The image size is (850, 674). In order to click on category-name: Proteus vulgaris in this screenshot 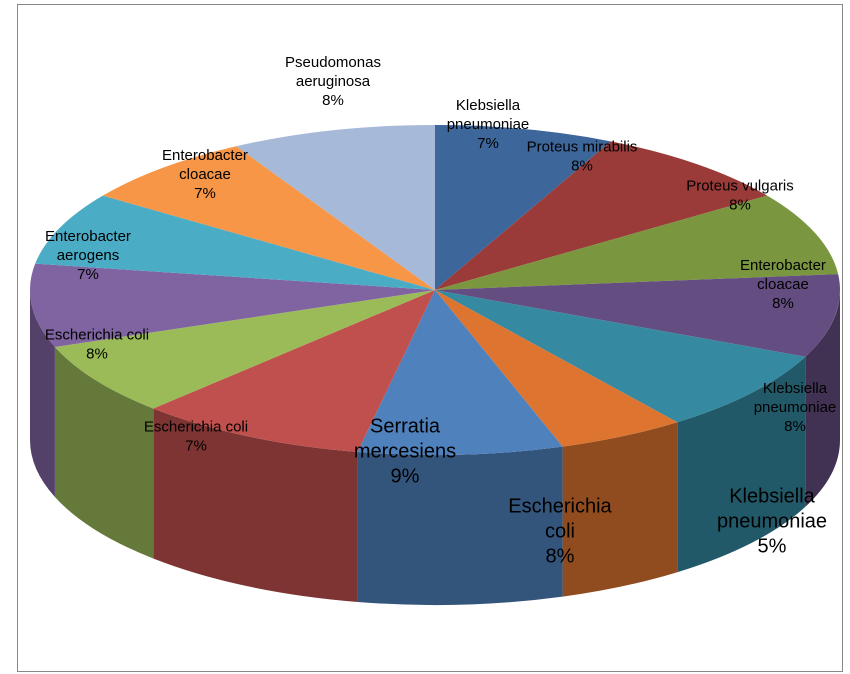, I will do `click(740, 186)`.